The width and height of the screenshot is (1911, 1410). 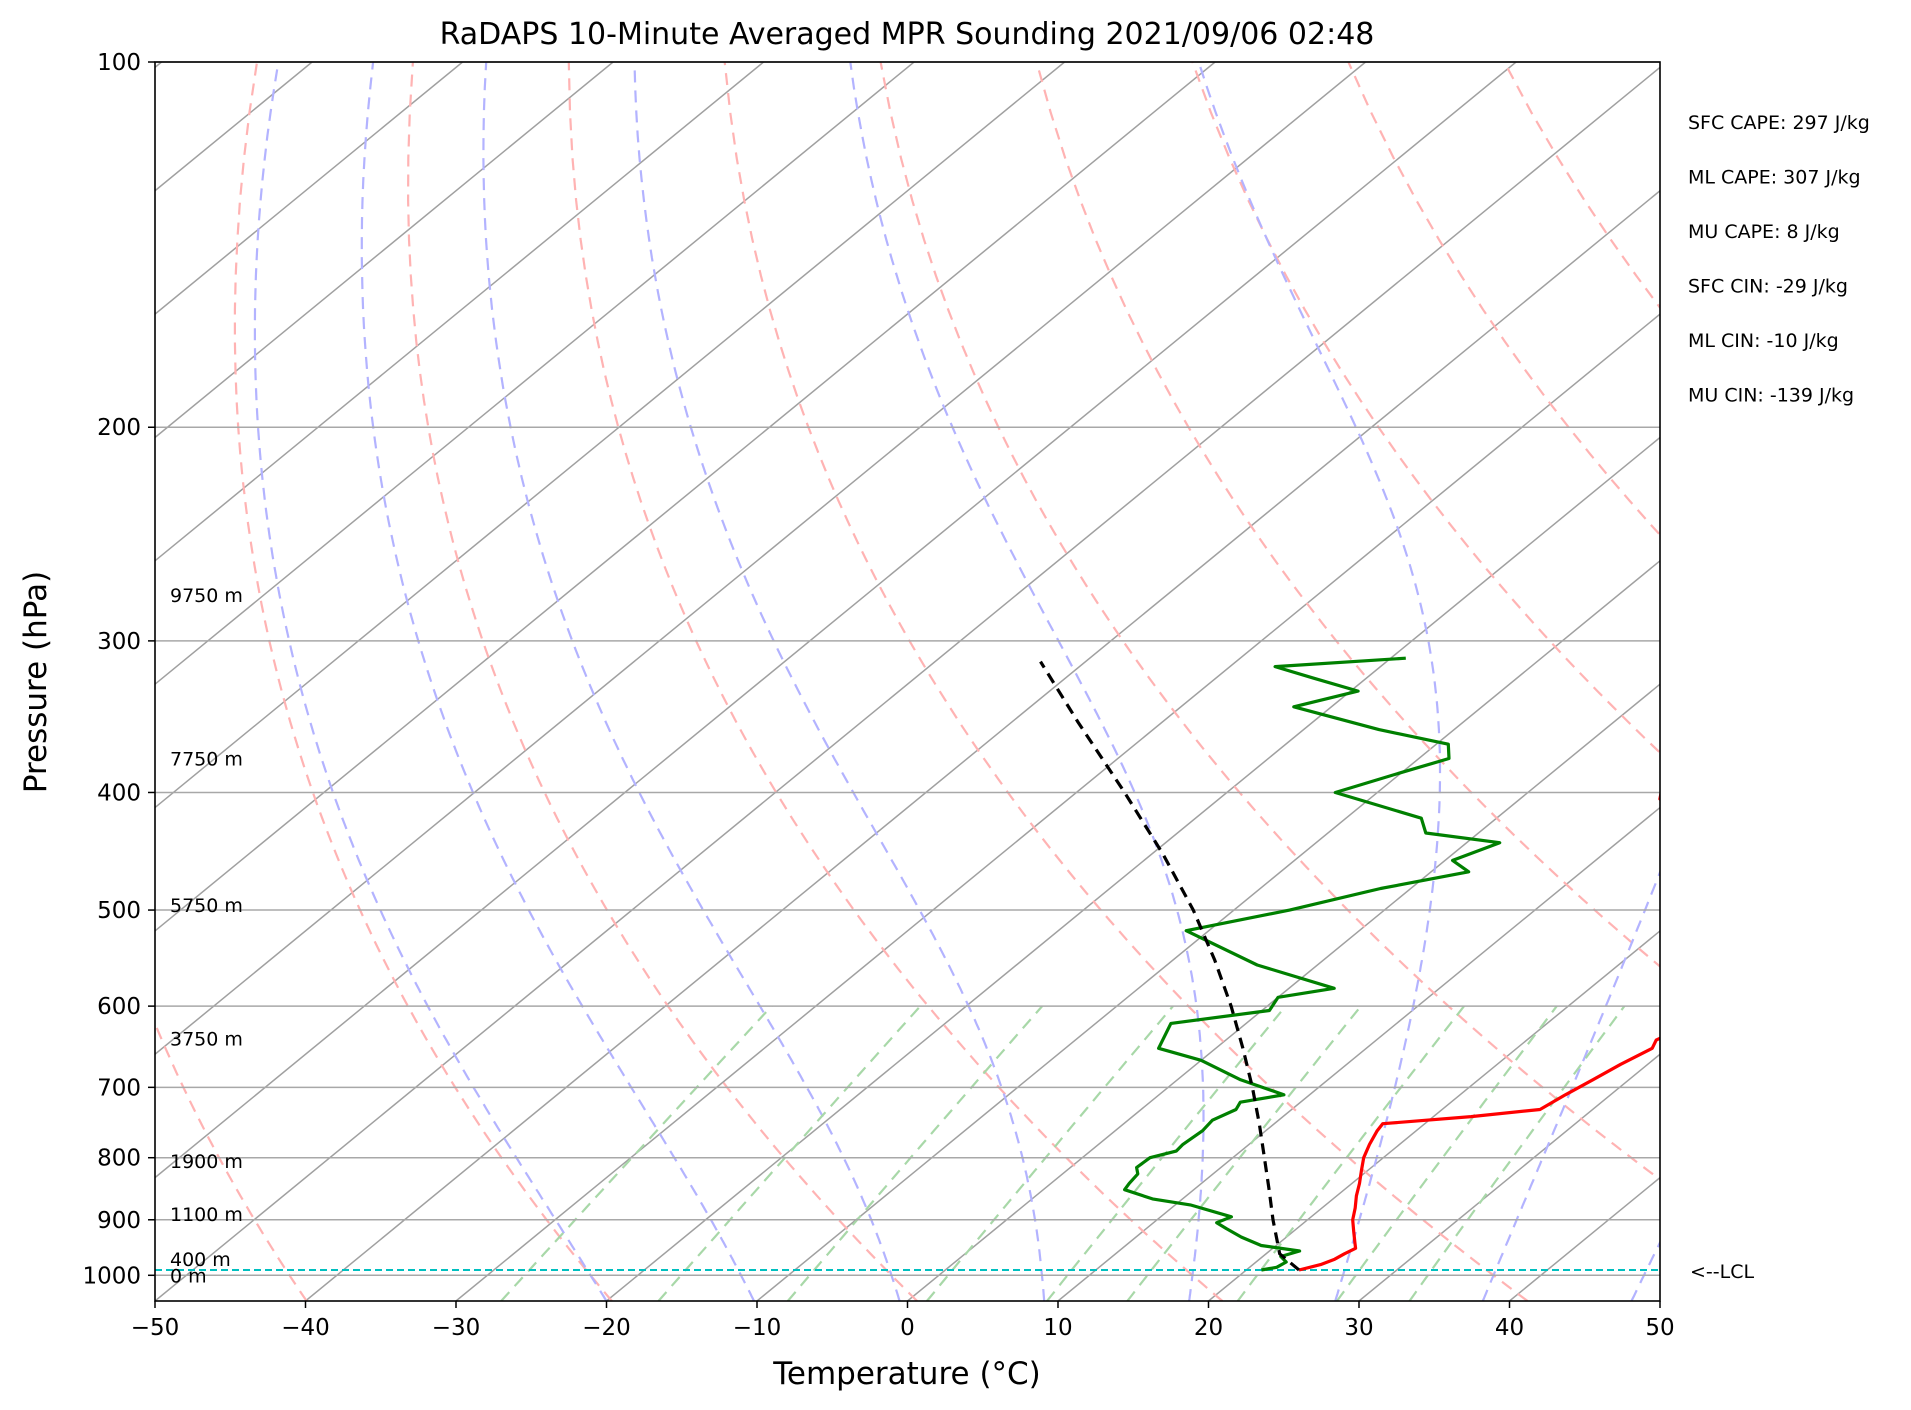 What do you see at coordinates (200, 1260) in the screenshot?
I see `height-label: 400 m` at bounding box center [200, 1260].